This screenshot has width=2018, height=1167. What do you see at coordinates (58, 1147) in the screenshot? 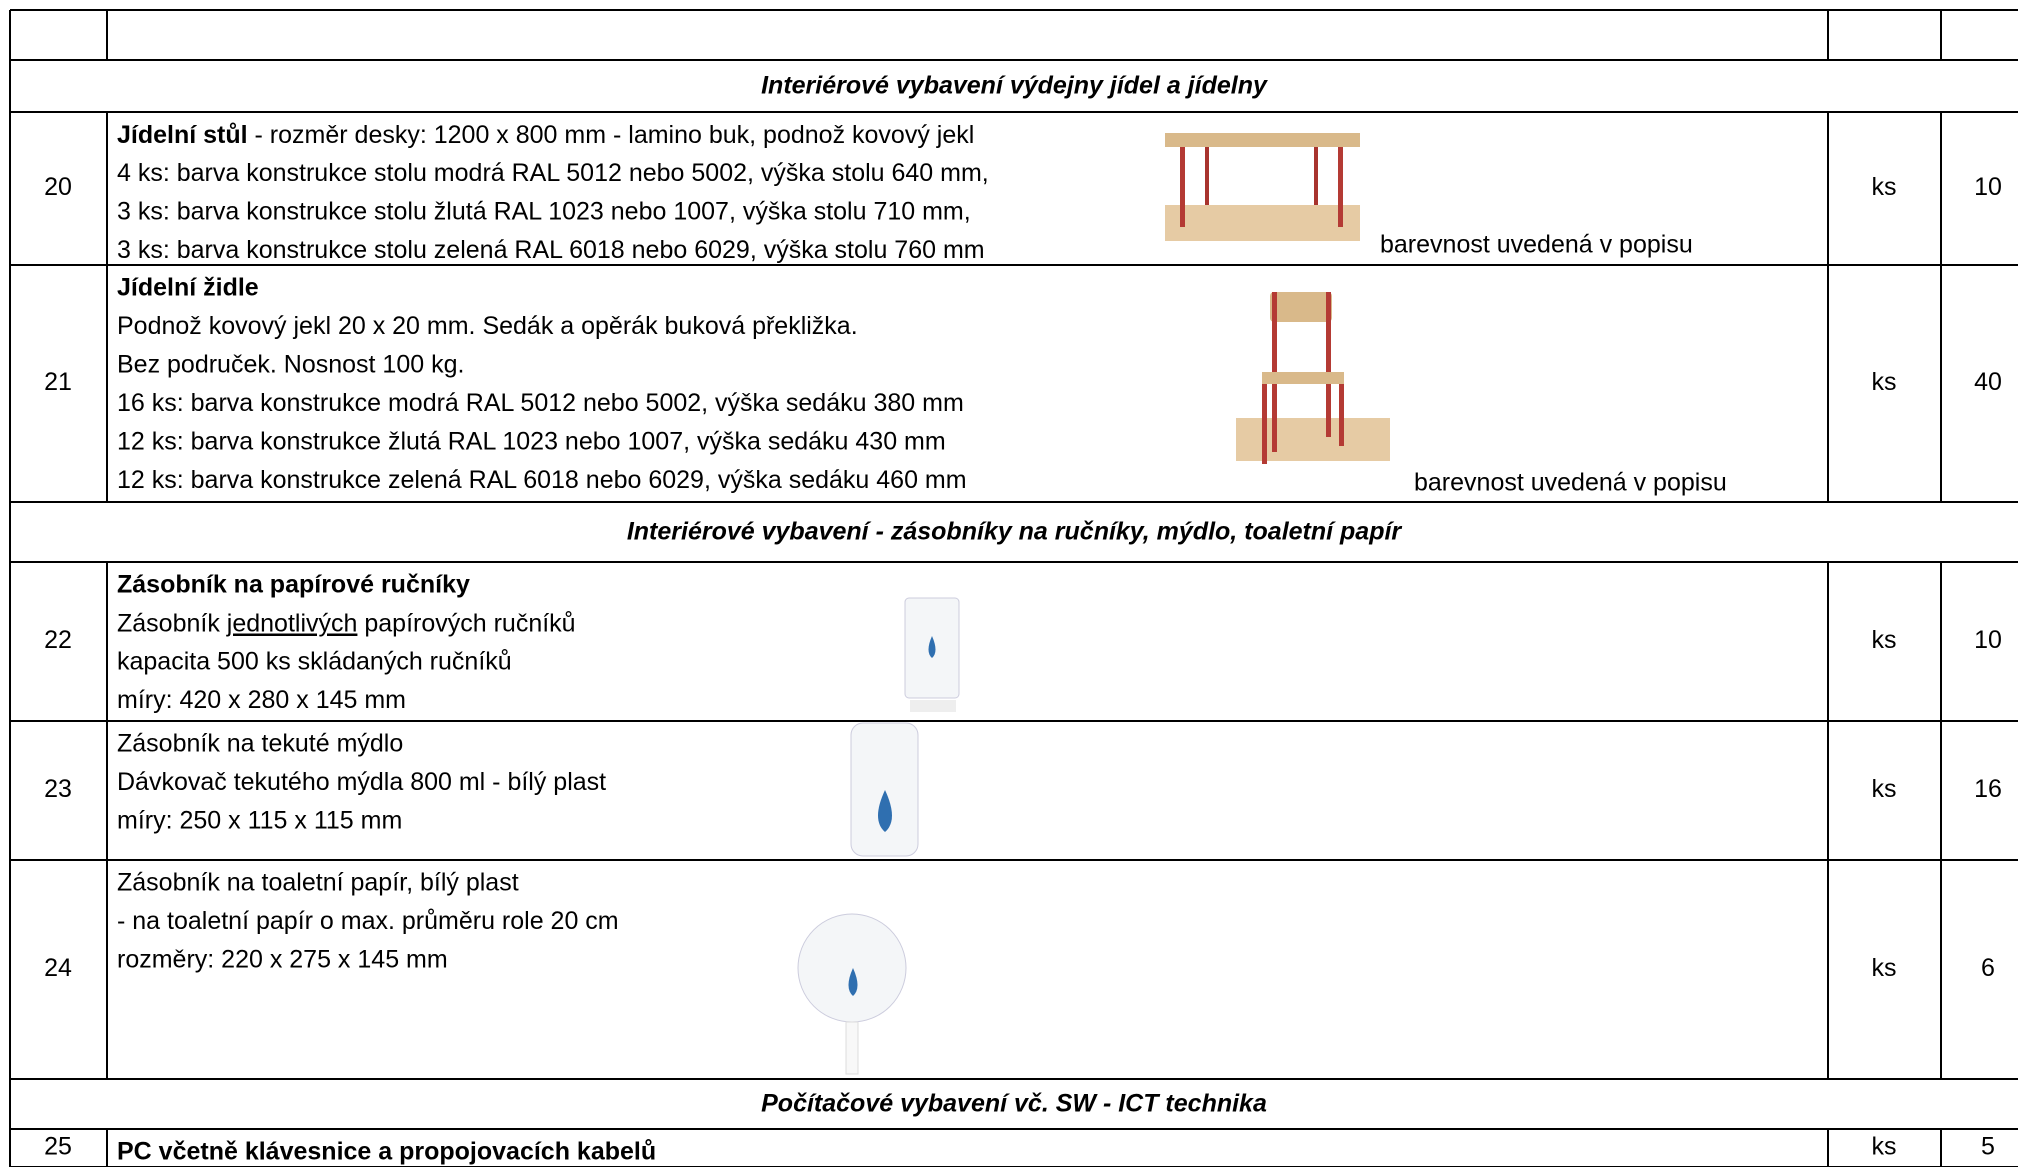
I see `item-number: 25` at bounding box center [58, 1147].